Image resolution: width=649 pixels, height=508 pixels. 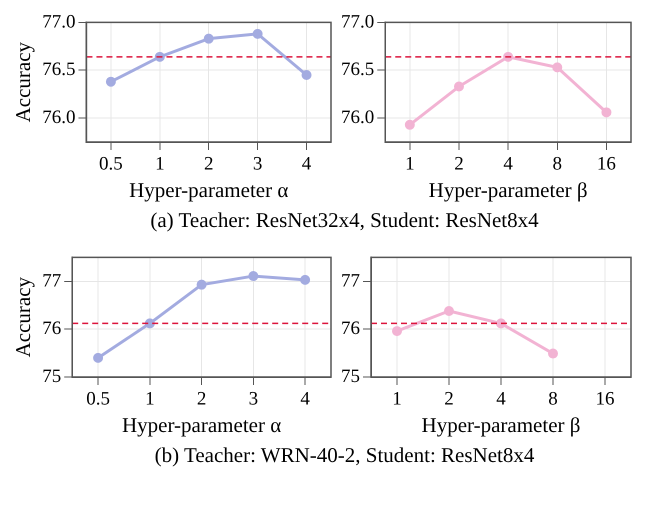 What do you see at coordinates (344, 220) in the screenshot?
I see `text: (a) Teacher: ResNet32x4, Student: ResNet8x4` at bounding box center [344, 220].